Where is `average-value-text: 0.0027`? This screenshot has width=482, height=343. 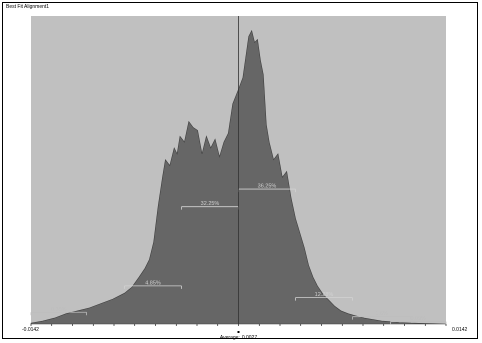
average-value-text: 0.0027 is located at coordinates (250, 338).